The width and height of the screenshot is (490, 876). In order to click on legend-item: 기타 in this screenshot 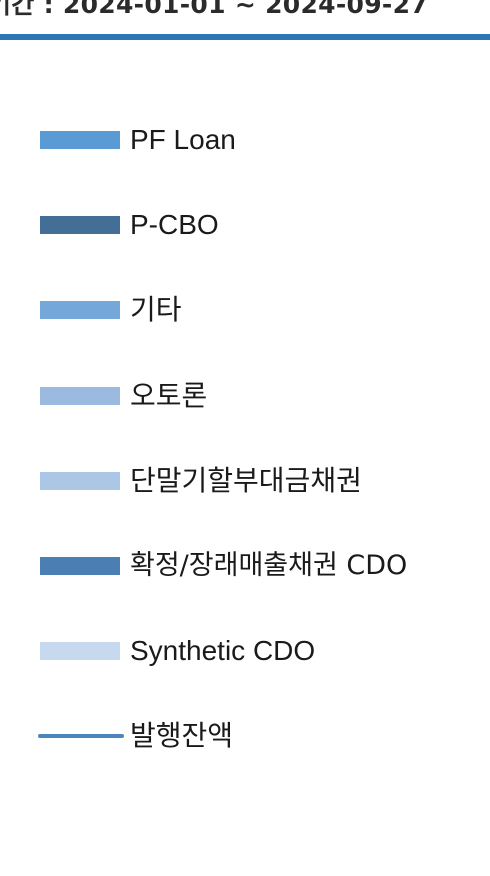, I will do `click(111, 310)`.